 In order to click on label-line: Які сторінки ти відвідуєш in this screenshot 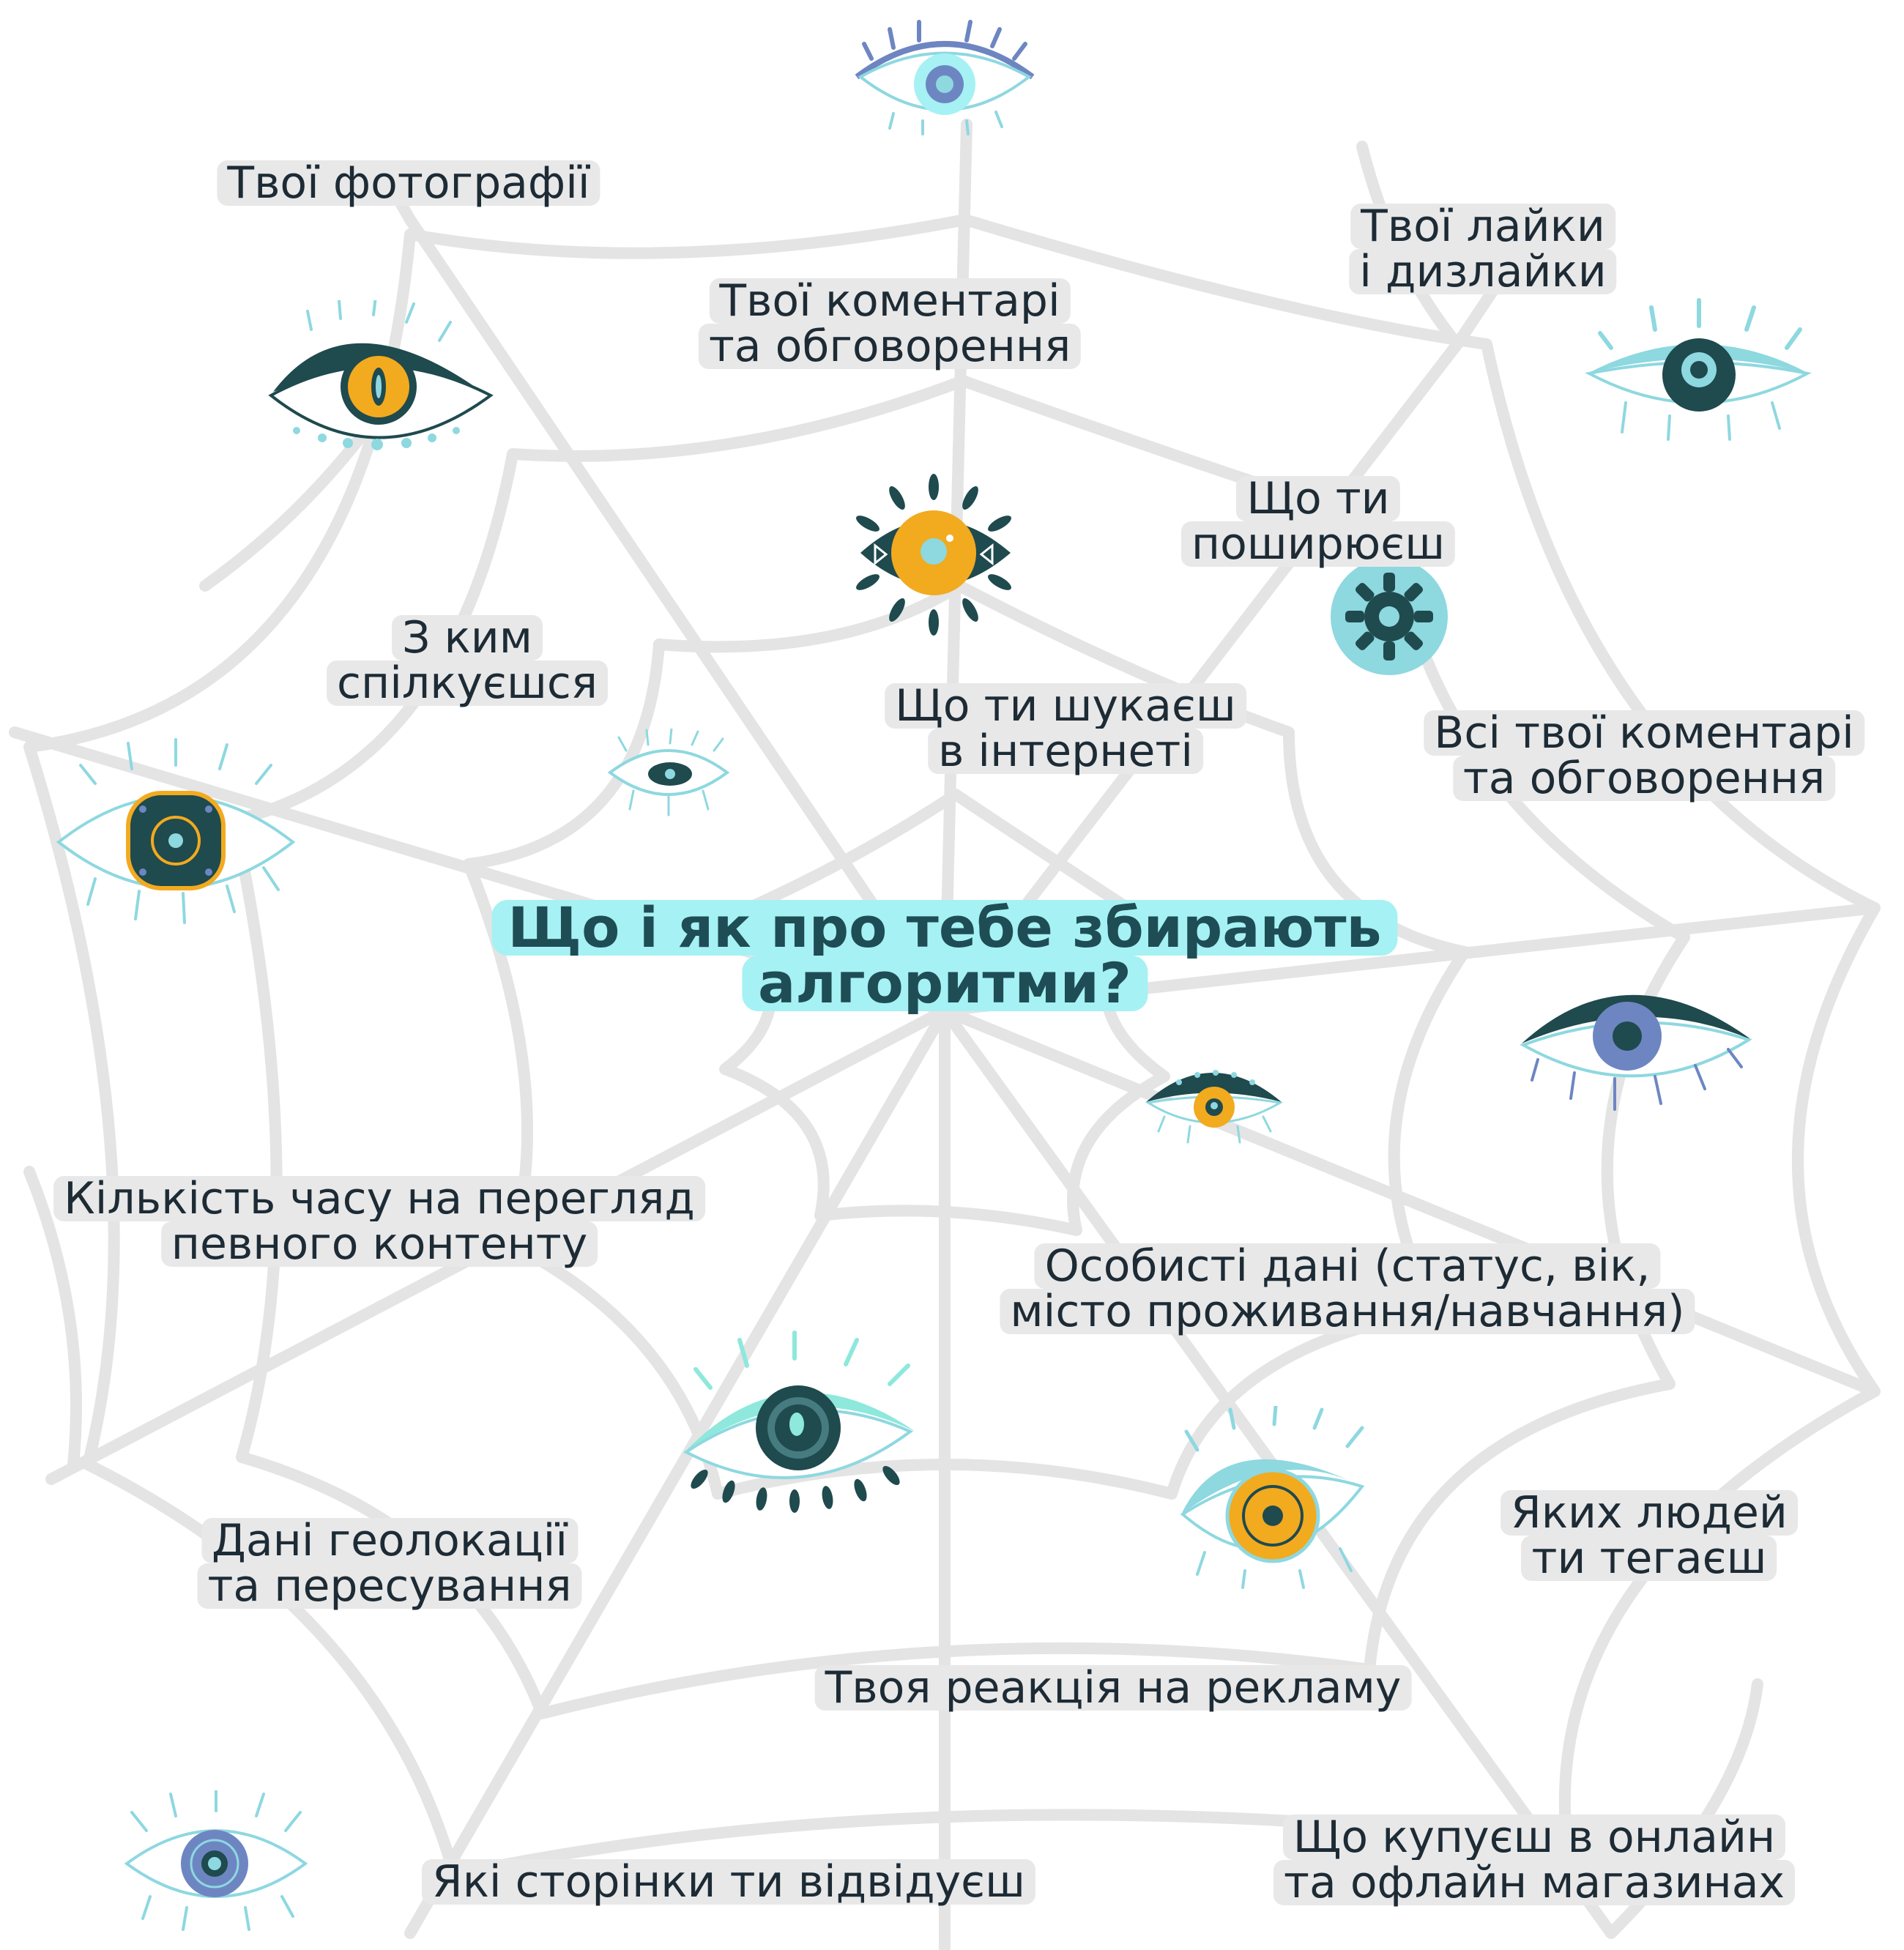, I will do `click(728, 1882)`.